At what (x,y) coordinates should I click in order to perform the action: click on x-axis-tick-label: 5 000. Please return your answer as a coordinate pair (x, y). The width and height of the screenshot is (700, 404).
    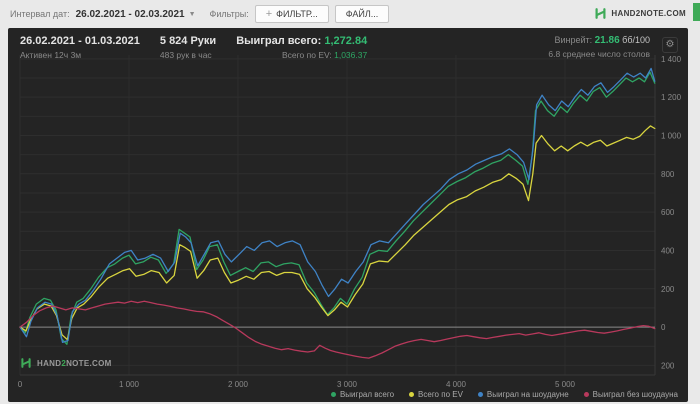
    Looking at the image, I should click on (565, 384).